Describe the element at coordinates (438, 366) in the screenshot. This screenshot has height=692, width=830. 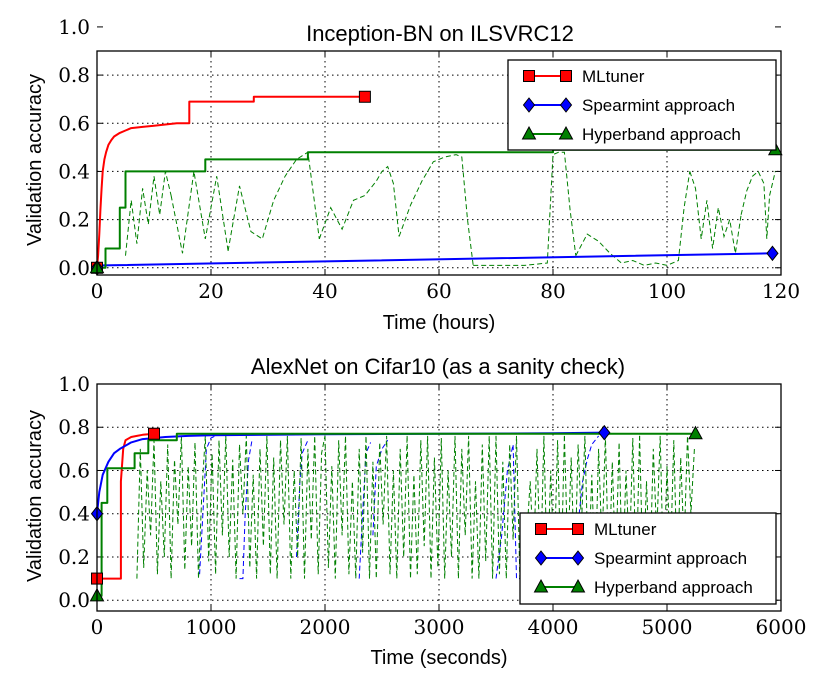
I see `chart-title: AlexNet on Cifar10 (as a sanity check)` at that location.